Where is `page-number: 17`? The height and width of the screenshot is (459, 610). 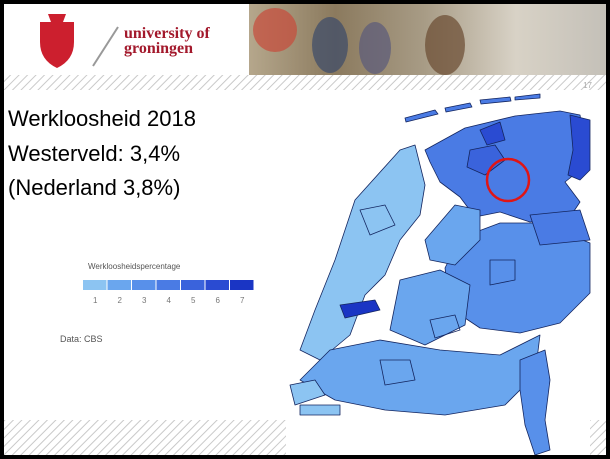 page-number: 17 is located at coordinates (587, 85).